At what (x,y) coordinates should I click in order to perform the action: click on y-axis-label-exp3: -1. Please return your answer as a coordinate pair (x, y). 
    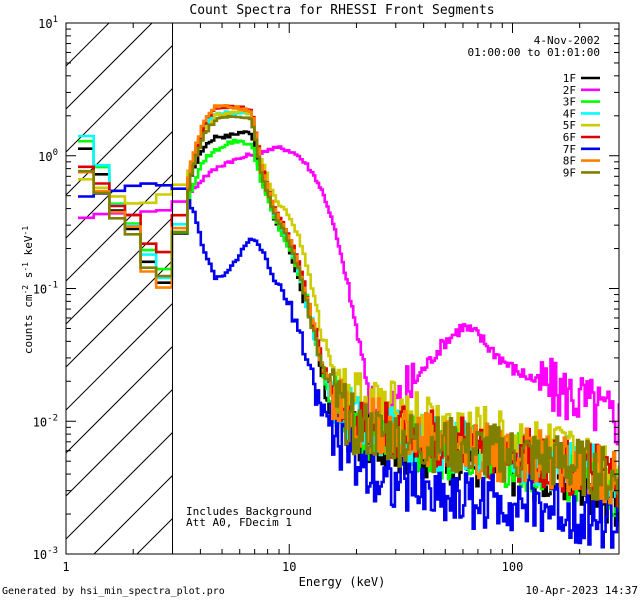
    Looking at the image, I should click on (25, 231).